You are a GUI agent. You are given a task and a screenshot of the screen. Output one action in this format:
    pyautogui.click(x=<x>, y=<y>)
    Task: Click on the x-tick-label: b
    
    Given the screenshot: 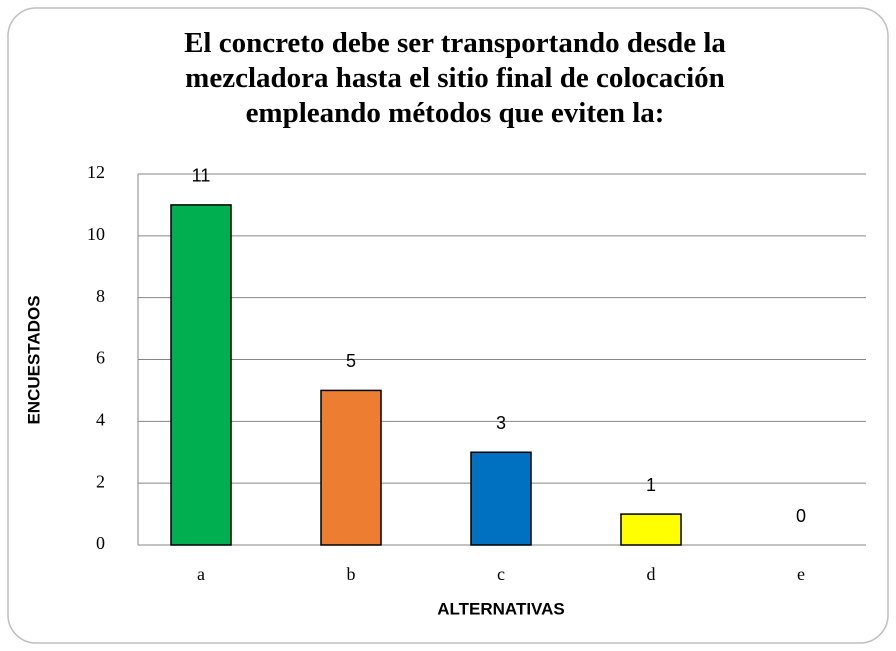 What is the action you would take?
    pyautogui.click(x=351, y=574)
    